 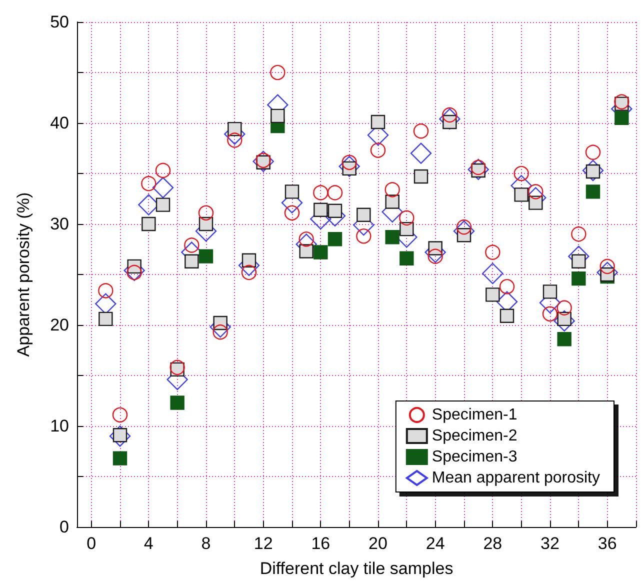 I want to click on x-tick-label: 12, so click(x=263, y=543).